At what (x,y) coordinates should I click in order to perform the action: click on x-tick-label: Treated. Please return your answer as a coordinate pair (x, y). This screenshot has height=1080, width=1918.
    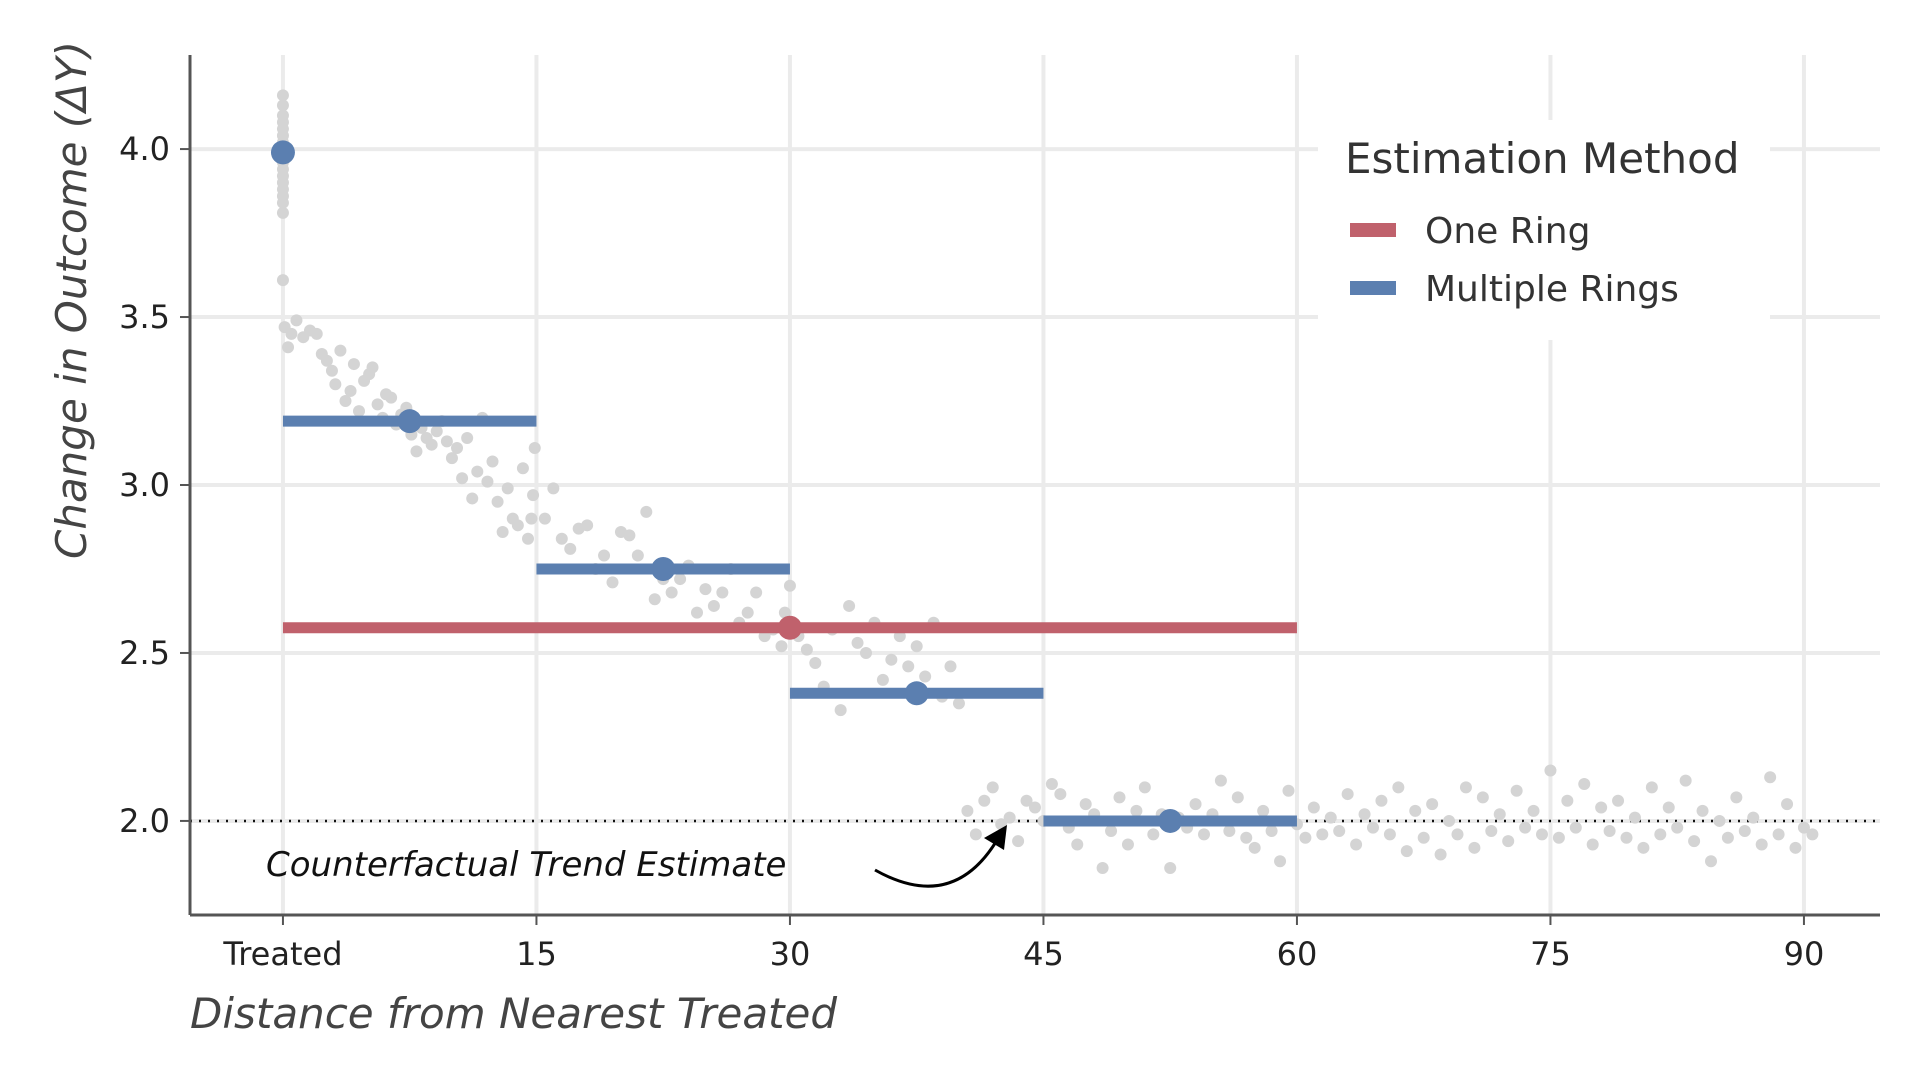
    Looking at the image, I should click on (282, 954).